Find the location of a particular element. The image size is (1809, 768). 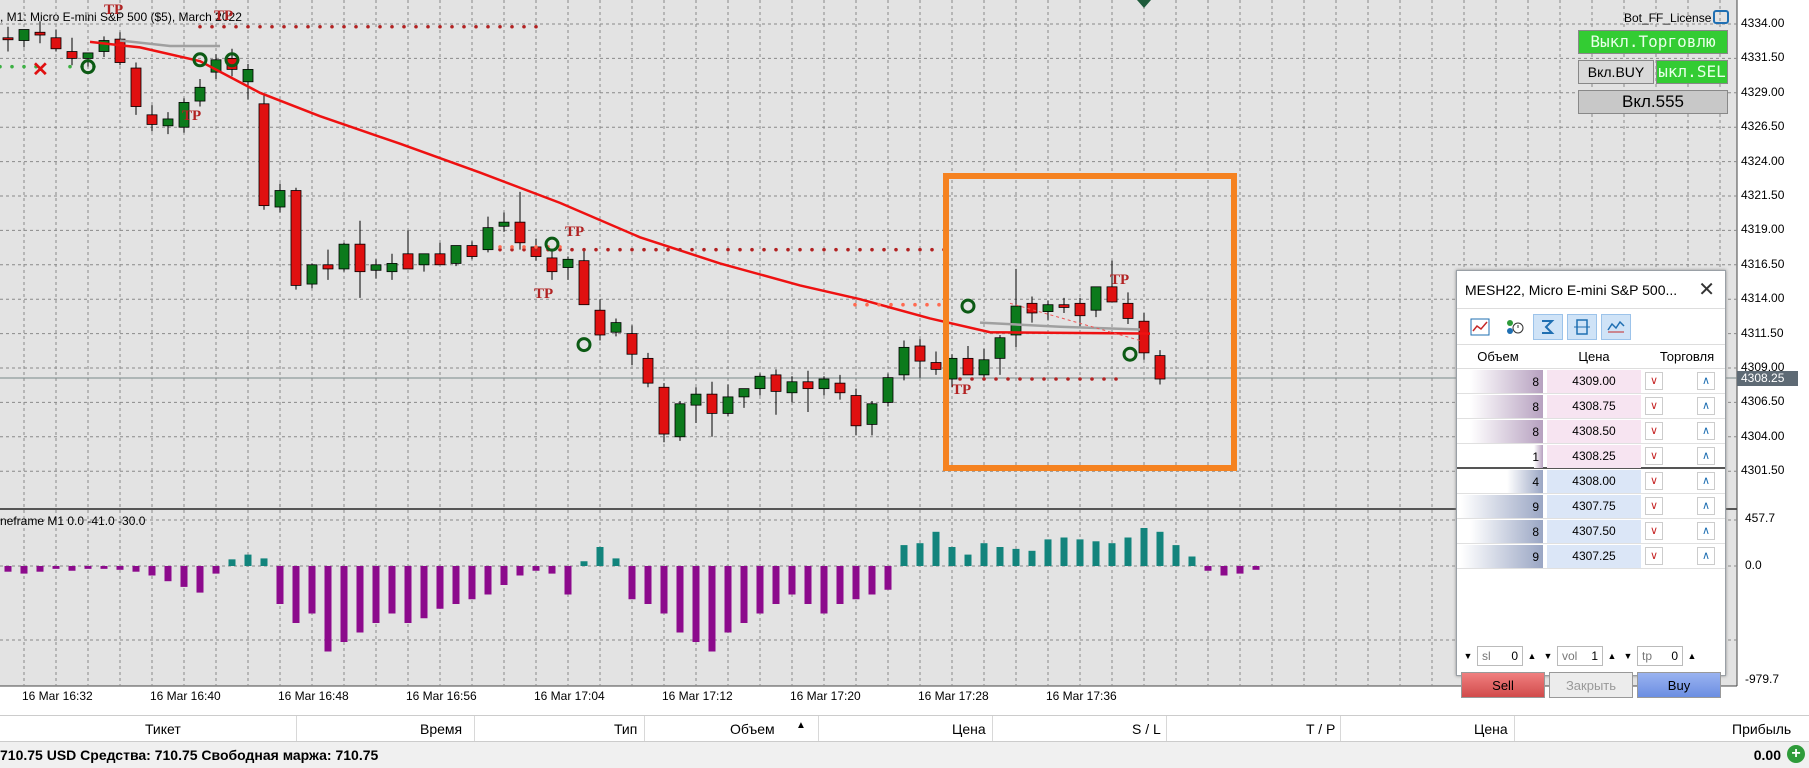

dom-price: 4309.00 is located at coordinates (1594, 381).